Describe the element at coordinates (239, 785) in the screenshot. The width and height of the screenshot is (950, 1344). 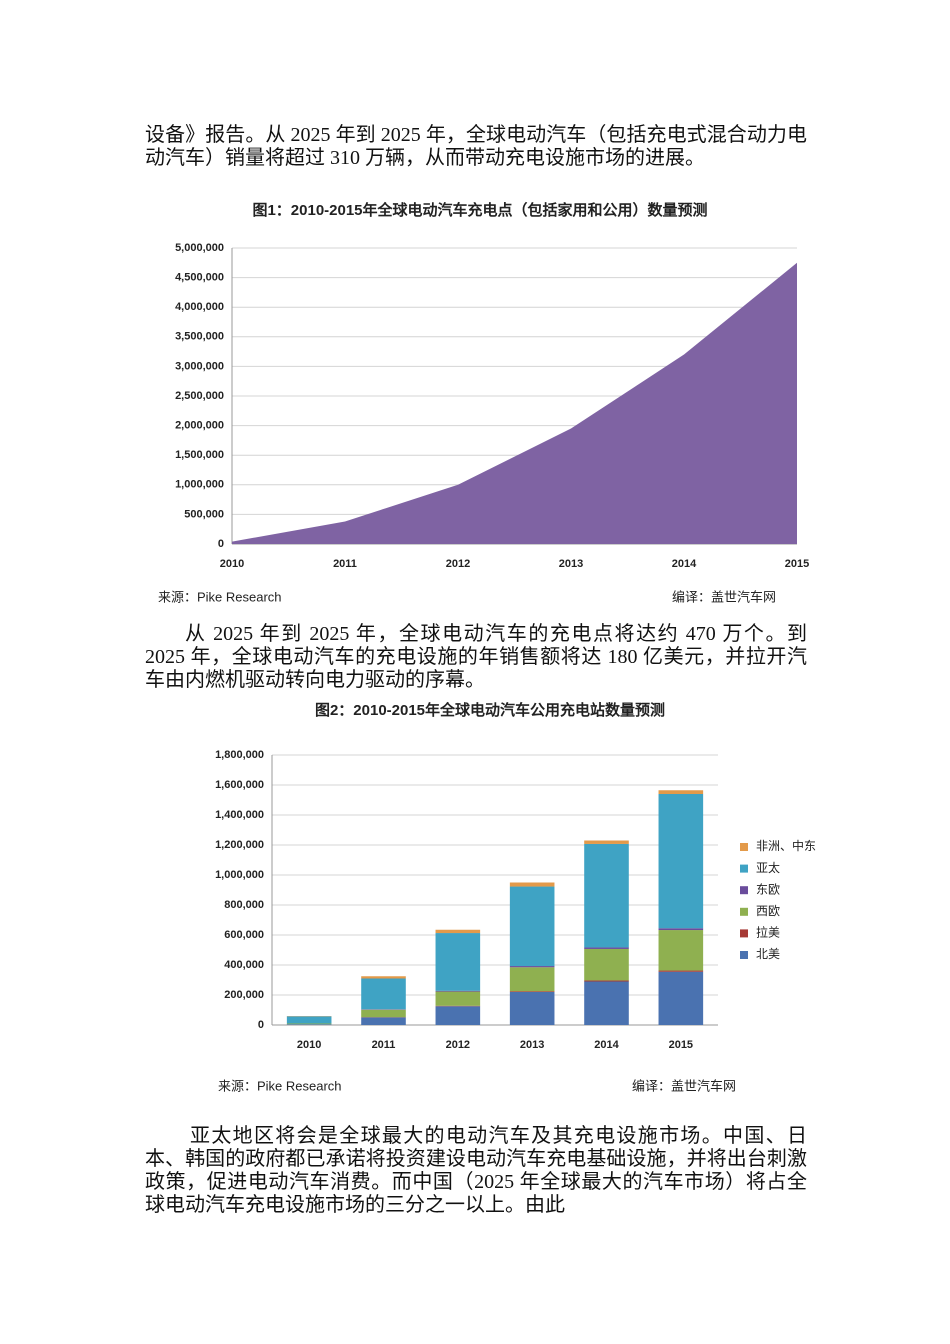
I see `y-tick-label: 1,600,000` at that location.